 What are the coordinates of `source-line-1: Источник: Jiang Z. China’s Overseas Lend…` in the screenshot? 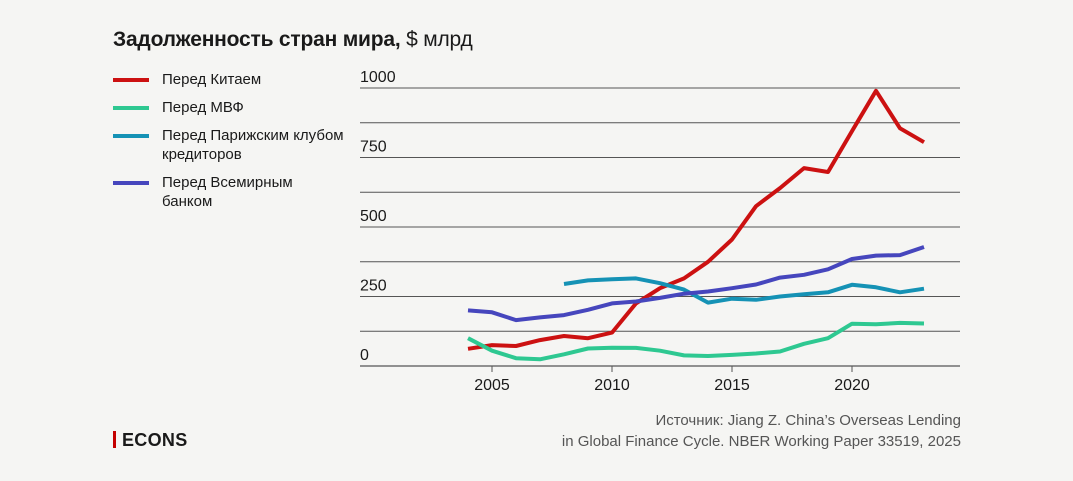 It's located at (808, 420).